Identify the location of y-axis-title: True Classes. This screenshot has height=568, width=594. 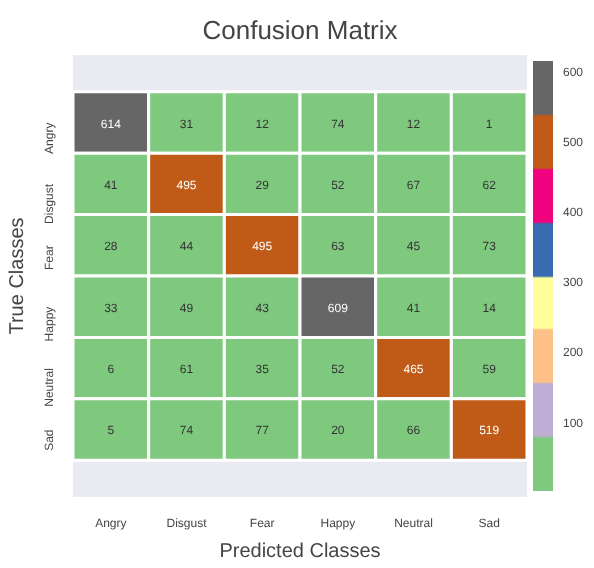
(18, 276).